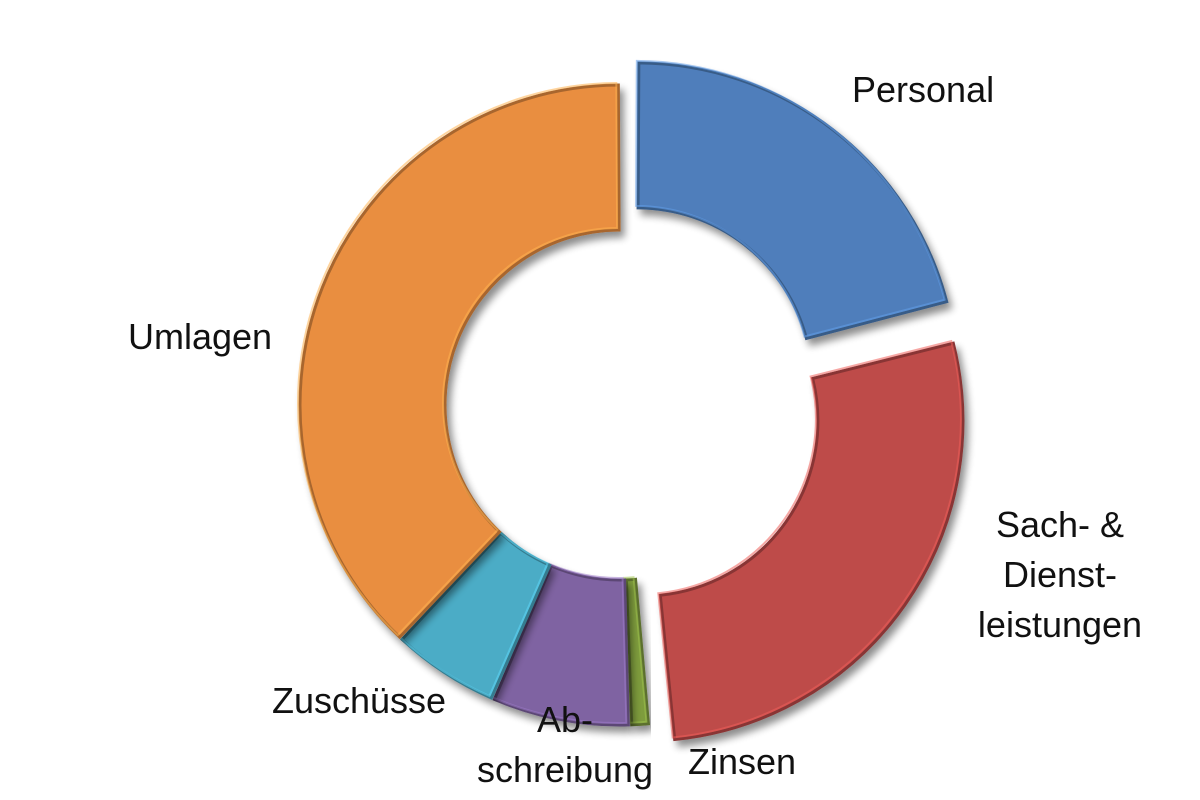 This screenshot has width=1200, height=800. What do you see at coordinates (565, 719) in the screenshot?
I see `slice-label-line: Ab-` at bounding box center [565, 719].